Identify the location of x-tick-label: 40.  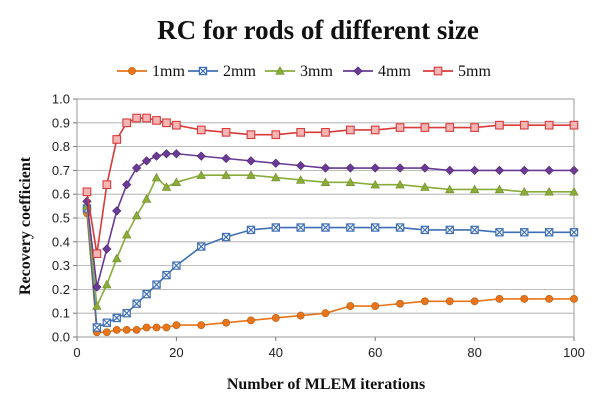
(276, 352).